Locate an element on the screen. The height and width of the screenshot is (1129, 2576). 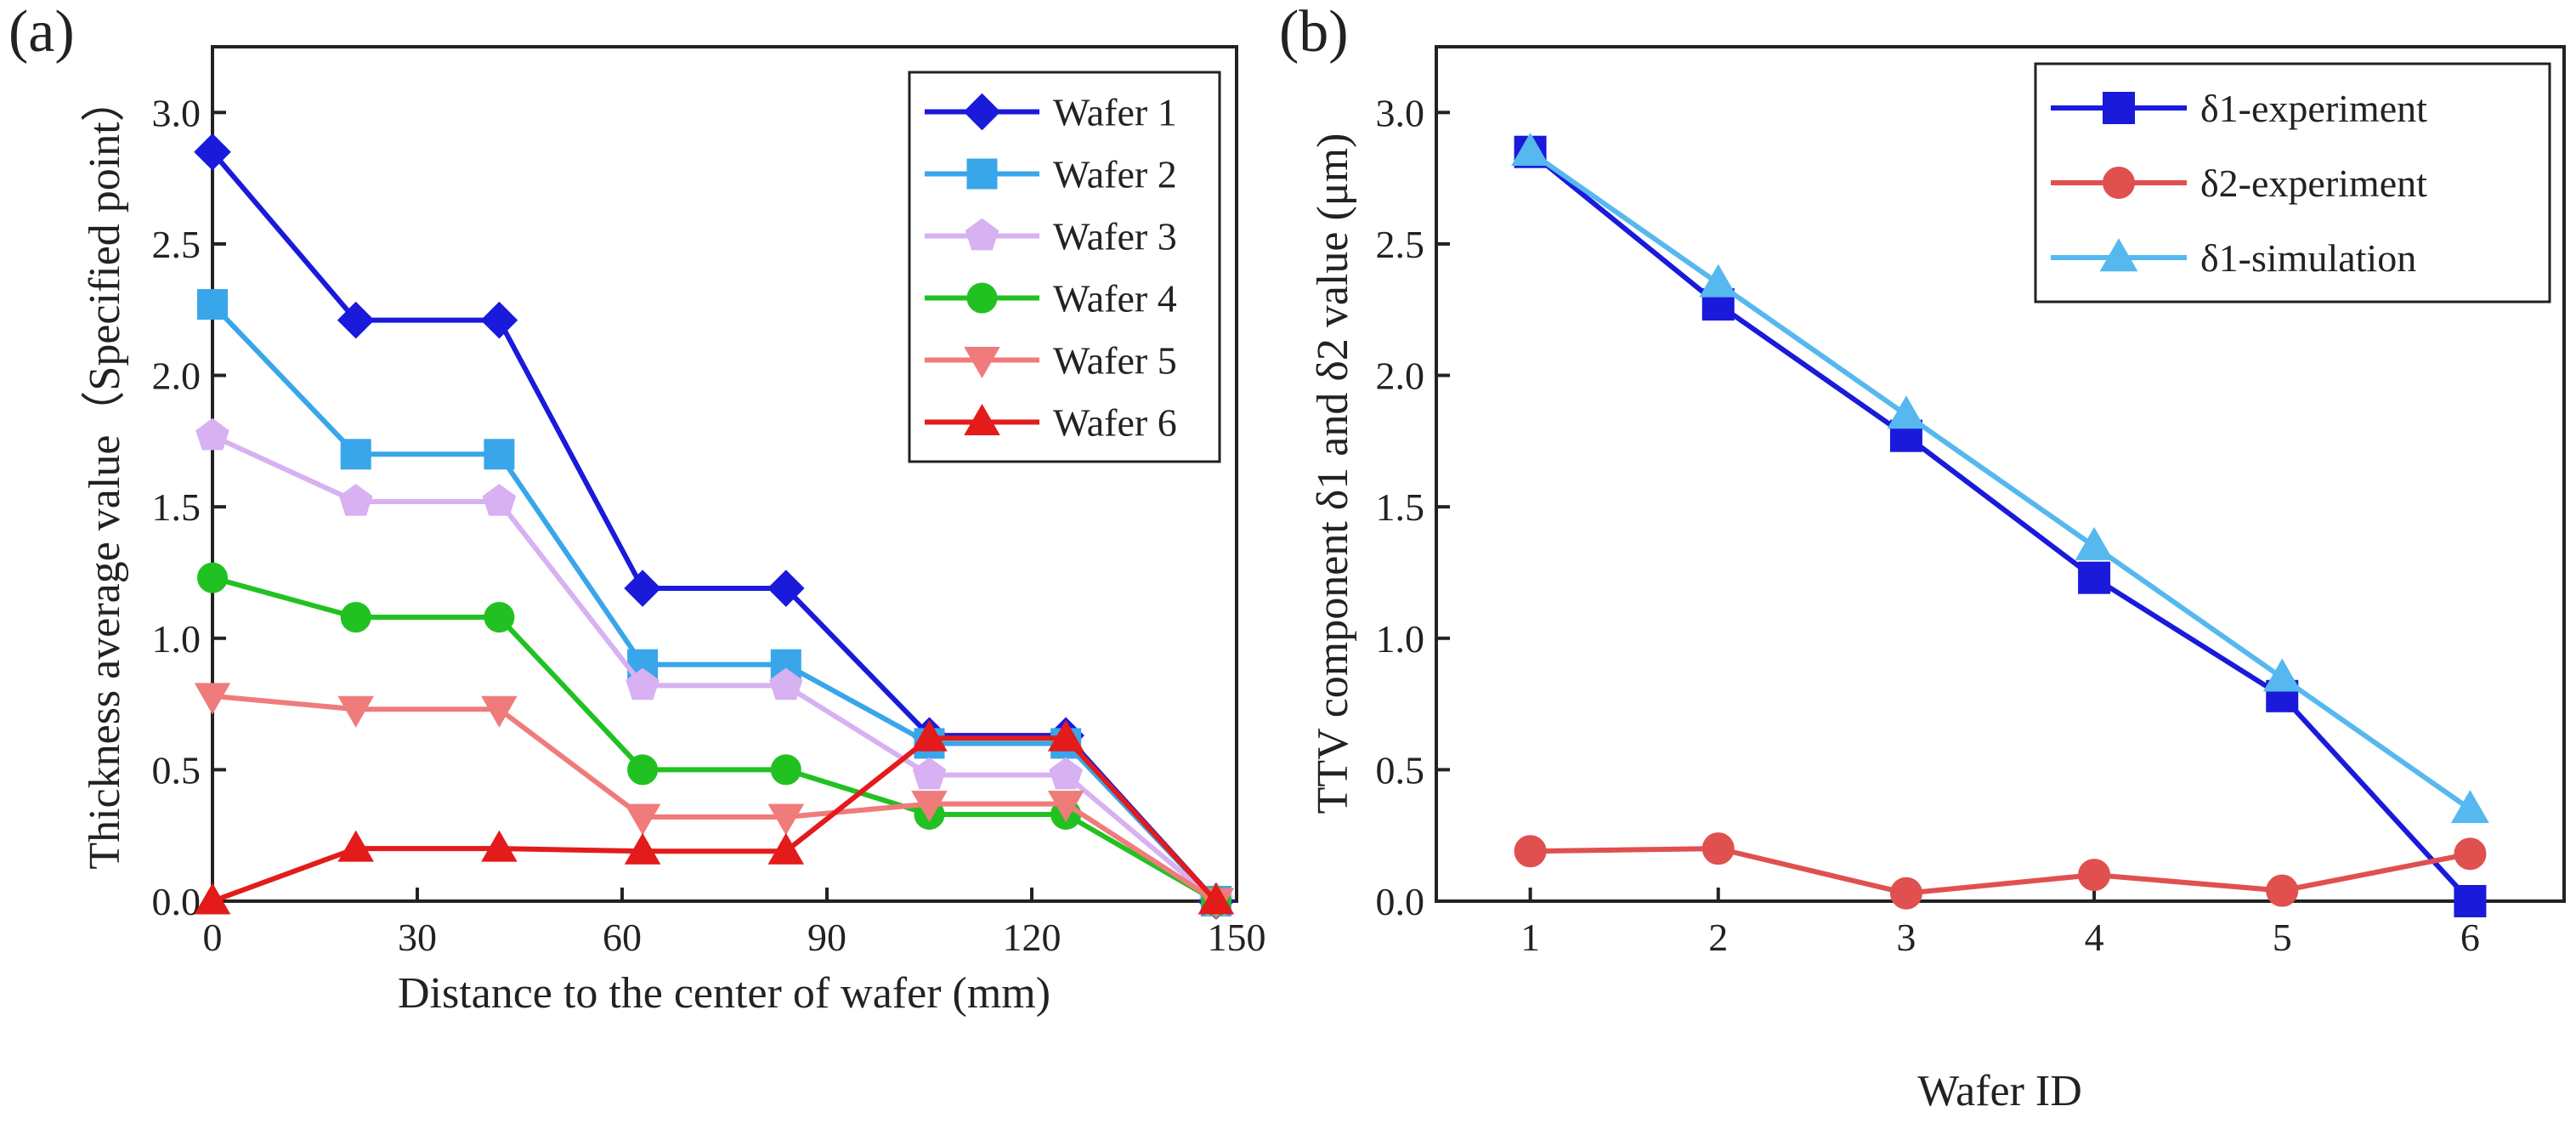
x-tick-label: 3 is located at coordinates (1906, 937).